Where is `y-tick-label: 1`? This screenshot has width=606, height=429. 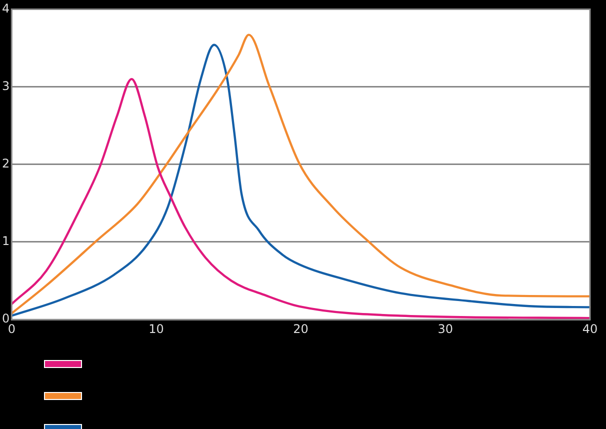
y-tick-label: 1 is located at coordinates (6, 241).